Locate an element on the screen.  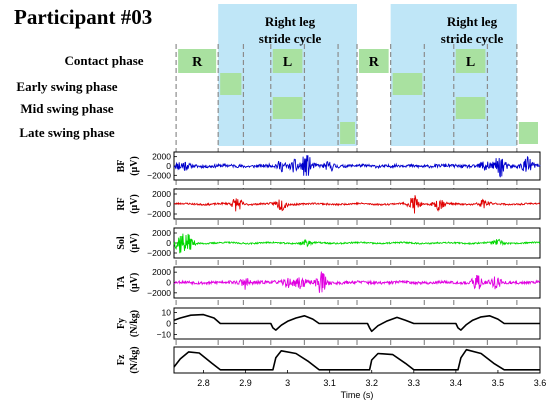
x-axis-label: Time (s) is located at coordinates (357, 395).